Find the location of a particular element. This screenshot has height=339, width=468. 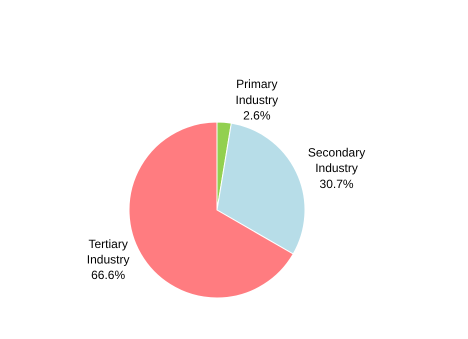

slice-label: Primary Industry is located at coordinates (256, 92).